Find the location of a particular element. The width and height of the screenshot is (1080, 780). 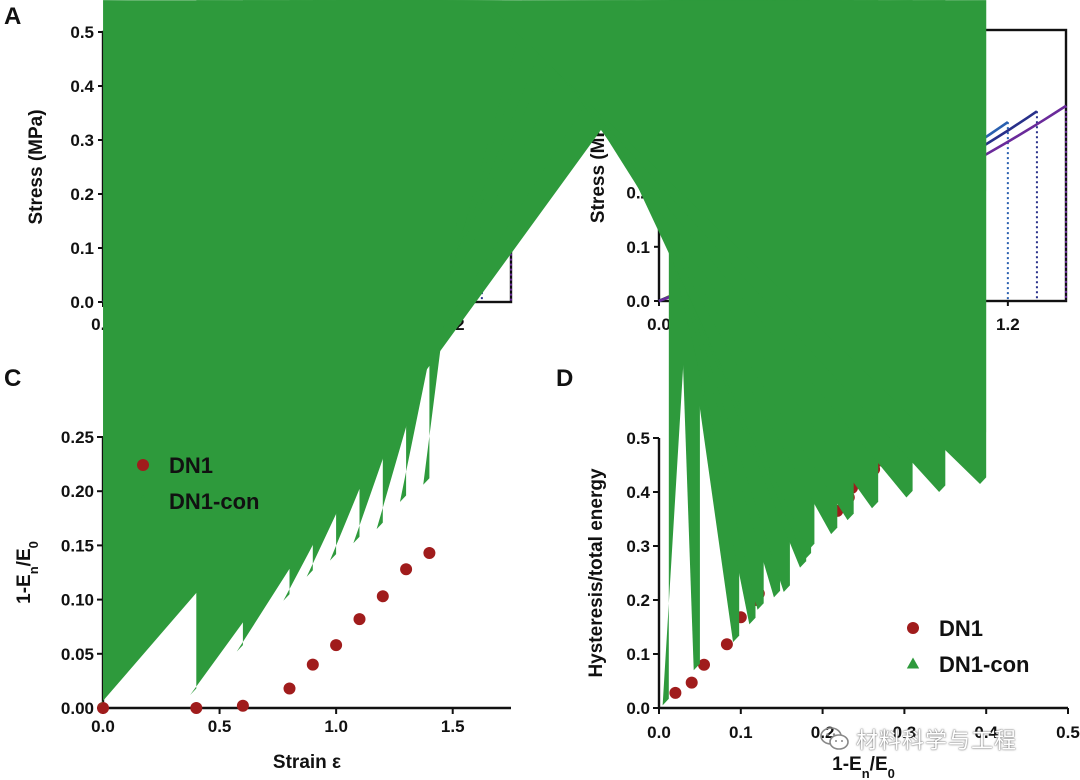

x-tick-label: 1.5 is located at coordinates (453, 726).